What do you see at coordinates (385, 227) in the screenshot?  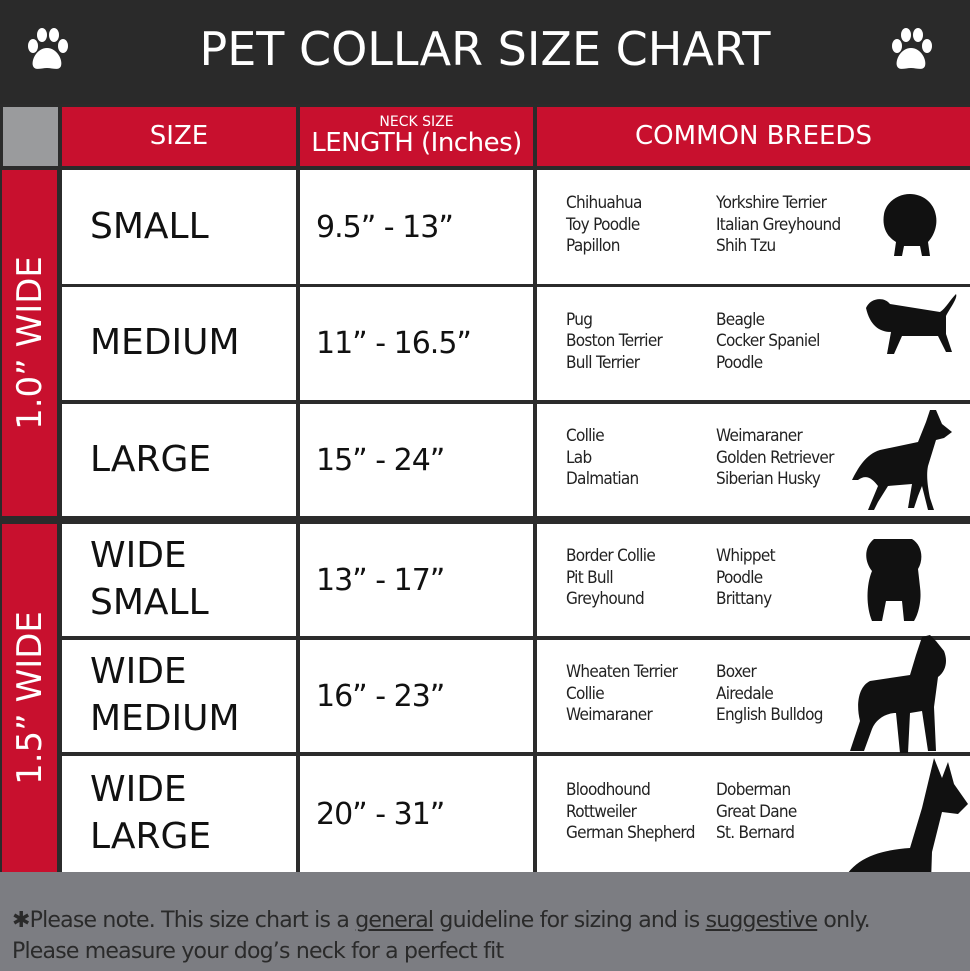 I see `length-value: 9.5” - 13”` at bounding box center [385, 227].